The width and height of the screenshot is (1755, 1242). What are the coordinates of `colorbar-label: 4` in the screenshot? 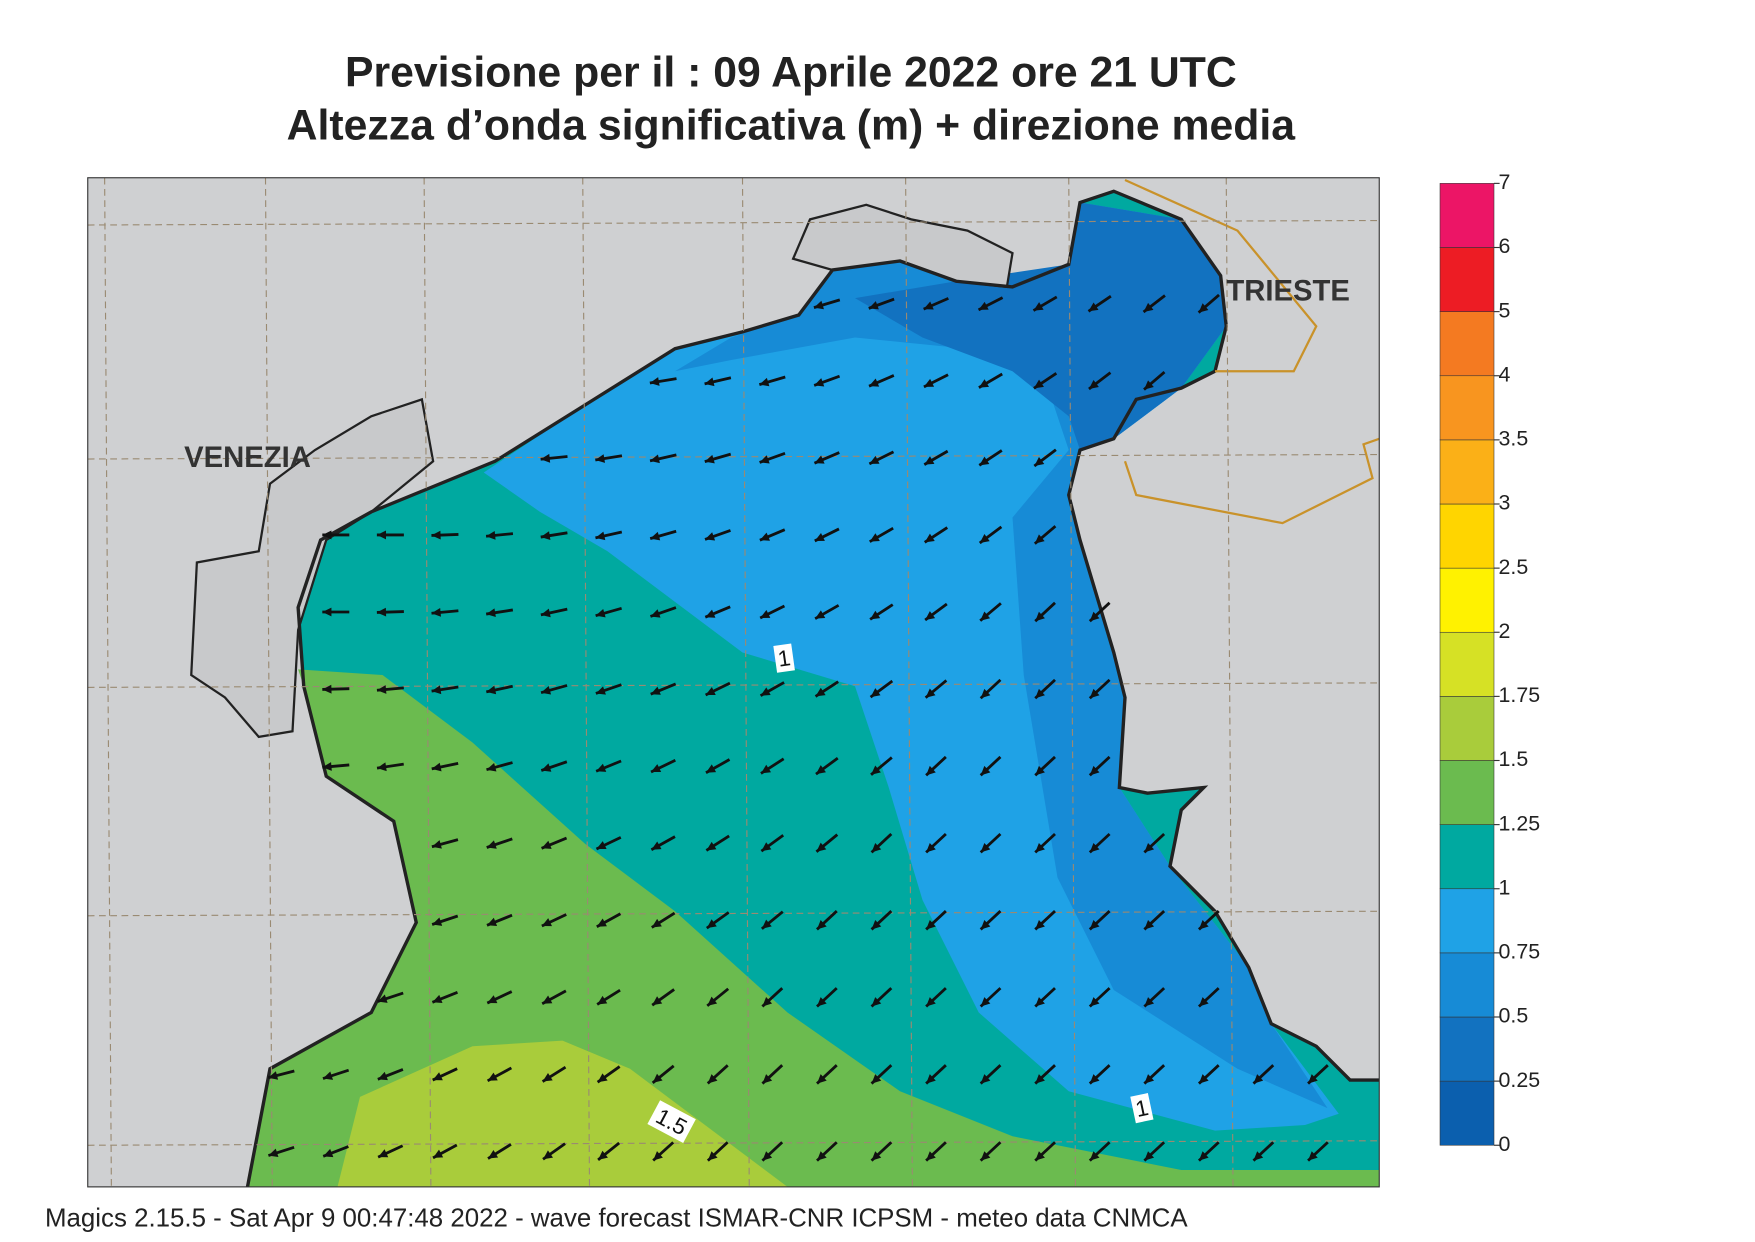 It's located at (1505, 374).